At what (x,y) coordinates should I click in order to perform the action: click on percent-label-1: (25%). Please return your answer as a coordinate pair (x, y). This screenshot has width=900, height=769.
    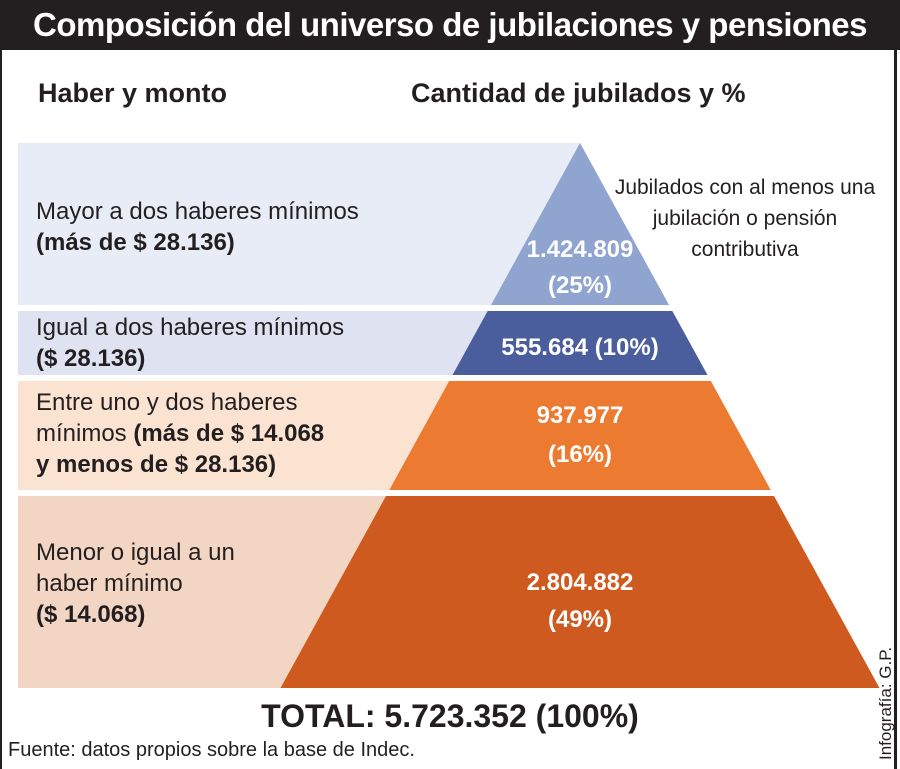
    Looking at the image, I should click on (580, 285).